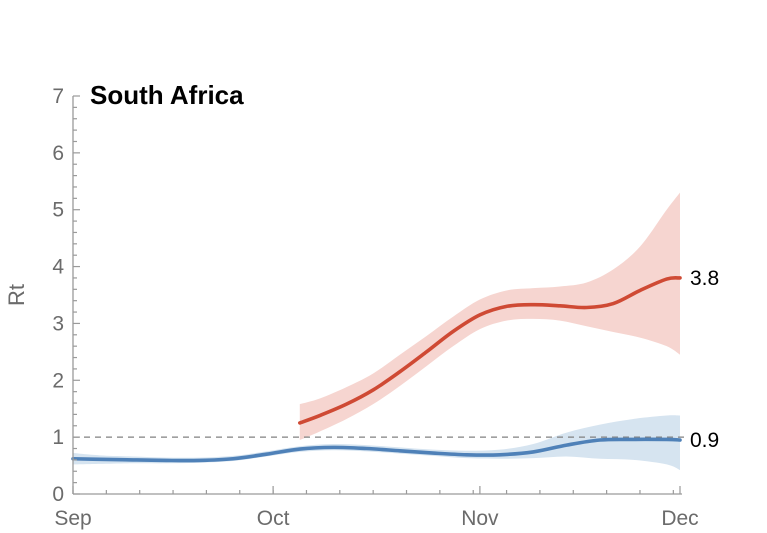 Image resolution: width=767 pixels, height=533 pixels. I want to click on series-end-labels: 0.9 3.8, so click(704, 359).